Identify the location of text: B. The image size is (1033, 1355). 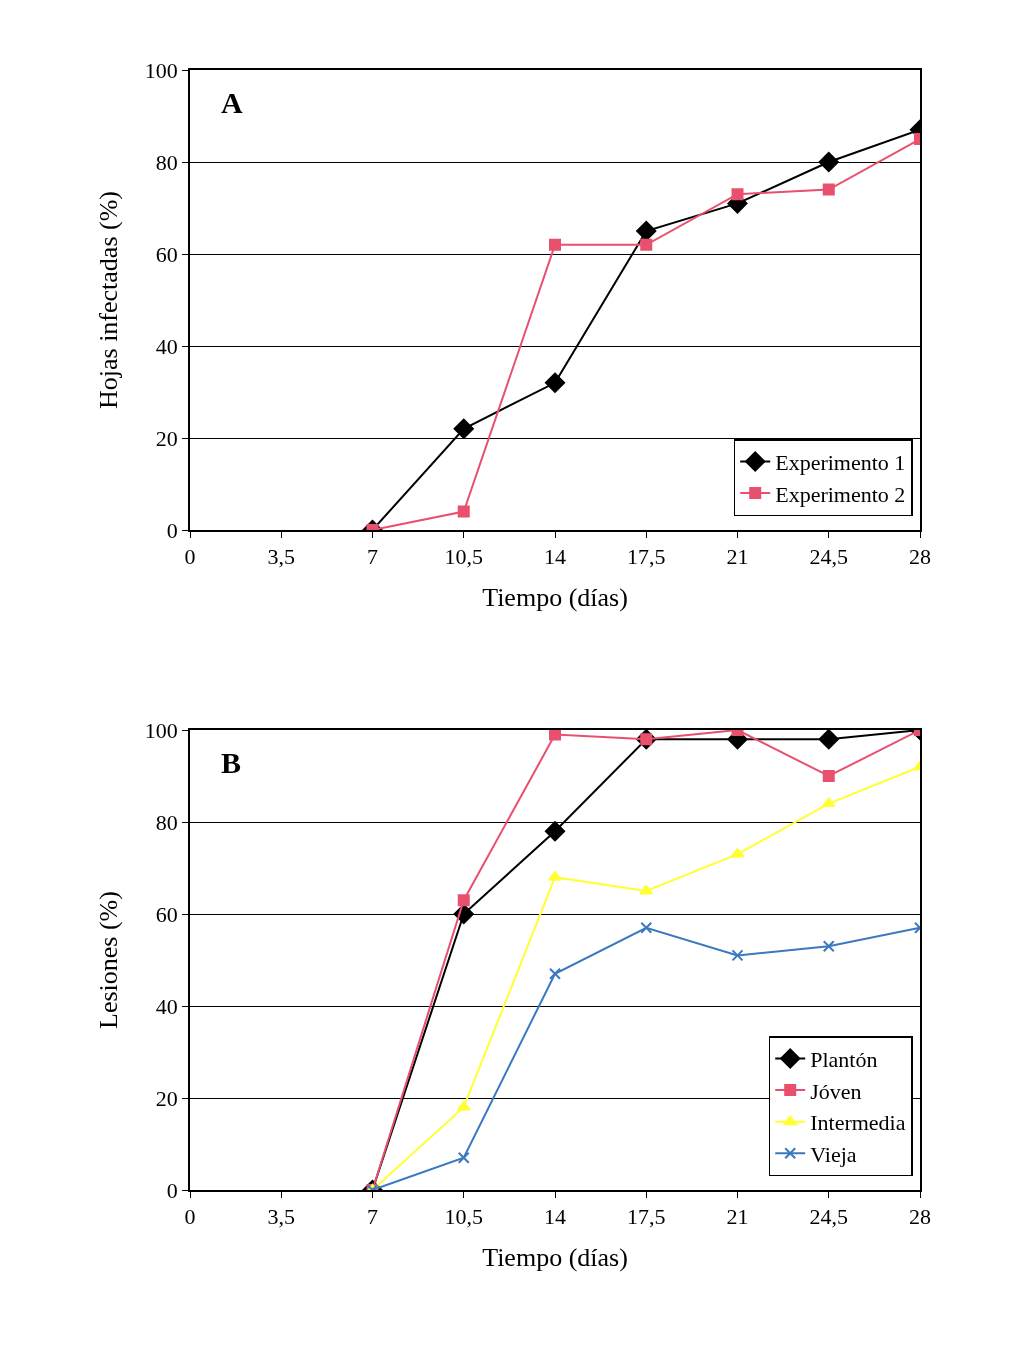
(231, 762).